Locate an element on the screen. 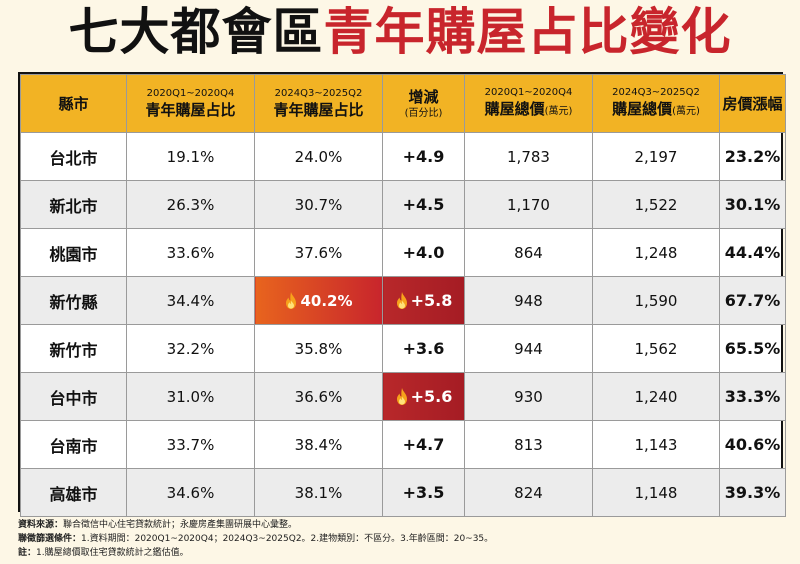 Image resolution: width=800 pixels, height=564 pixels. cell-change: +5.6 is located at coordinates (423, 396).